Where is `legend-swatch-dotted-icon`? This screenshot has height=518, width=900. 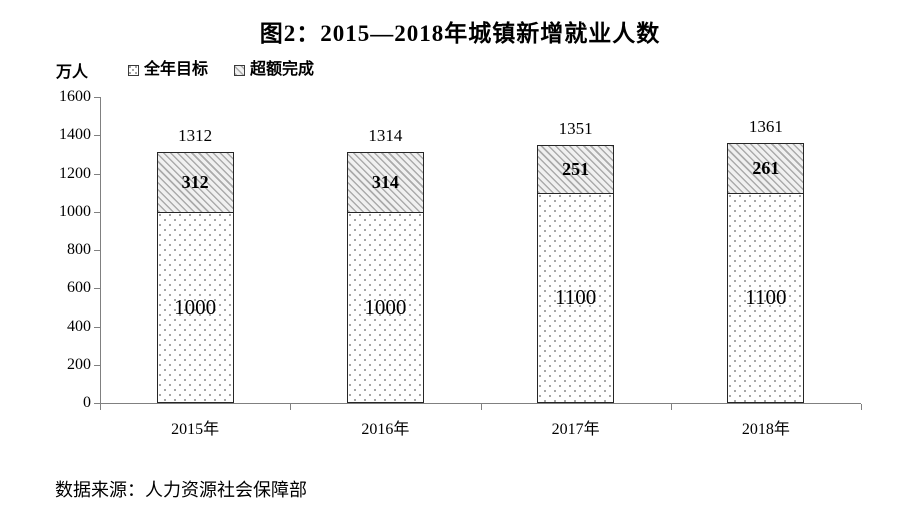 legend-swatch-dotted-icon is located at coordinates (133, 70).